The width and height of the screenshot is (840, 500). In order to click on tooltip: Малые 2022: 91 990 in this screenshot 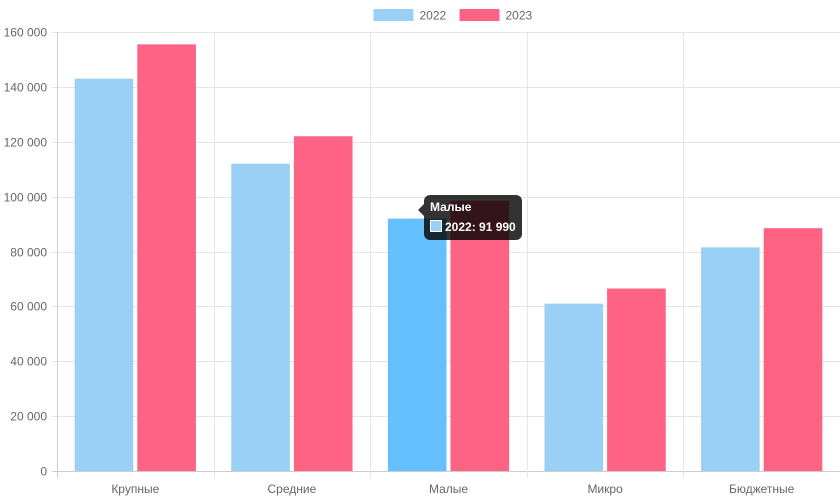, I will do `click(470, 217)`.